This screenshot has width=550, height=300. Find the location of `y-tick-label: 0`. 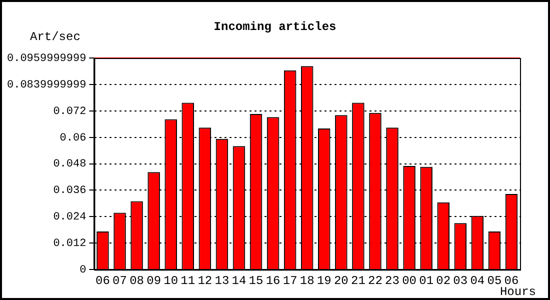

y-tick-label: 0 is located at coordinates (83, 270).